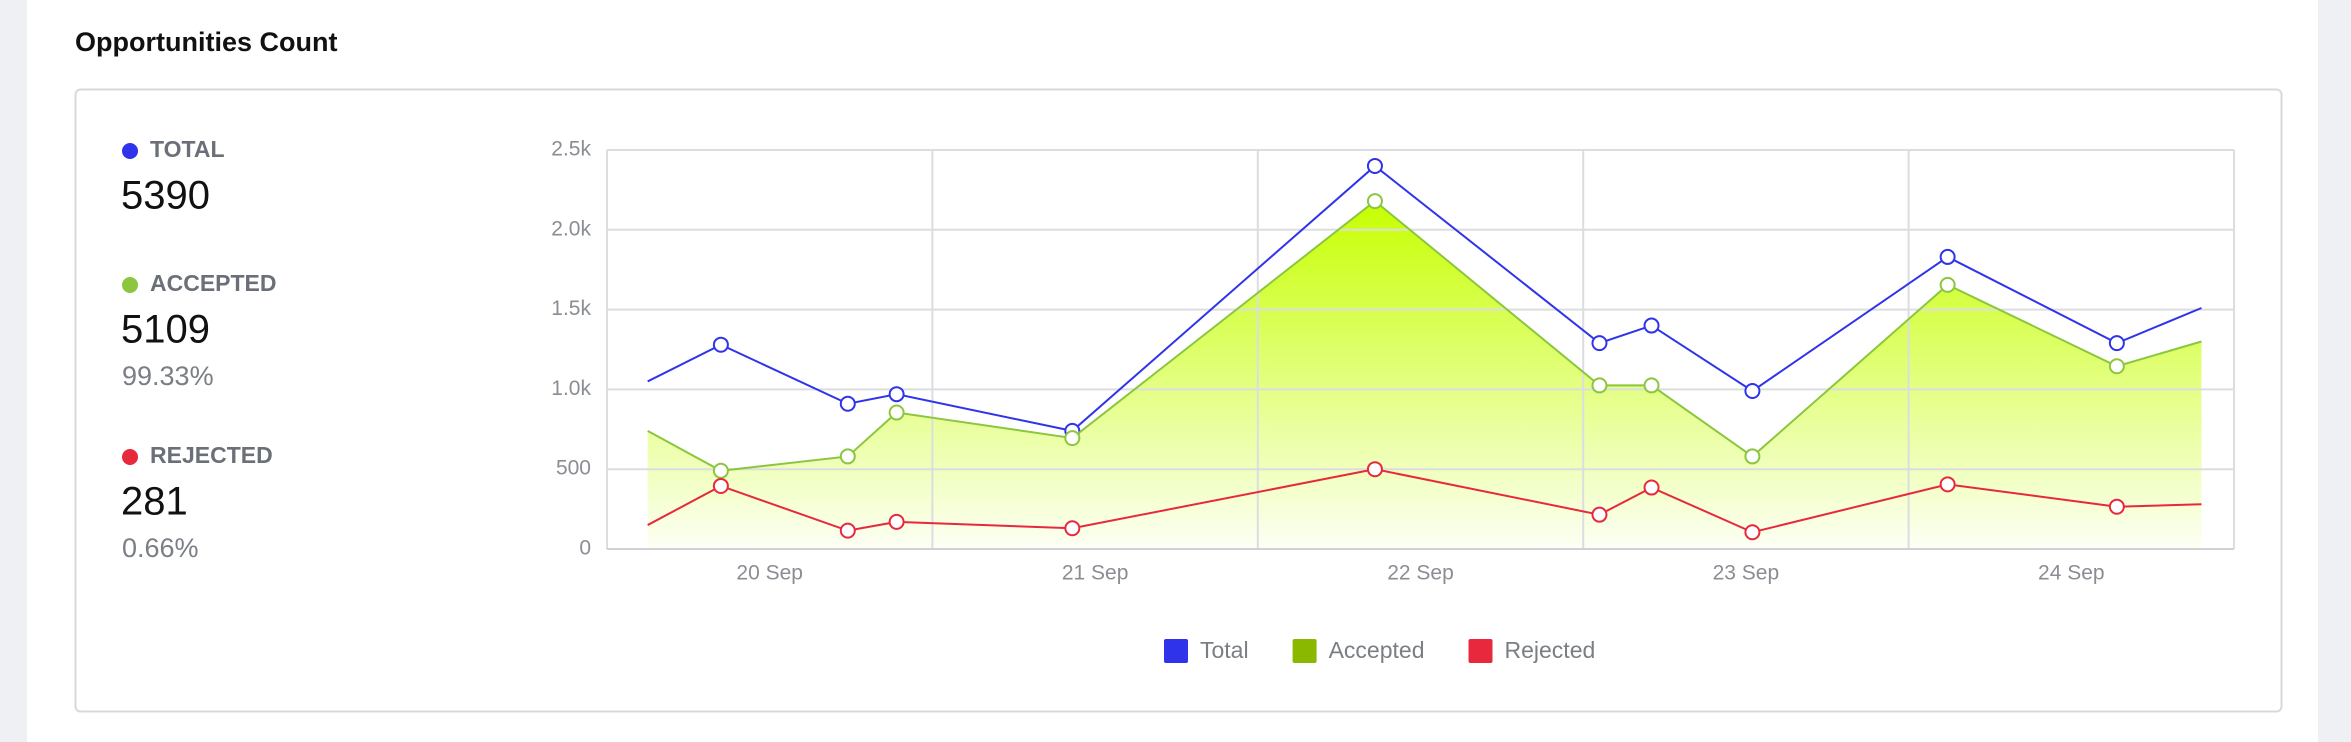  I want to click on stat-label: REJECTED, so click(211, 455).